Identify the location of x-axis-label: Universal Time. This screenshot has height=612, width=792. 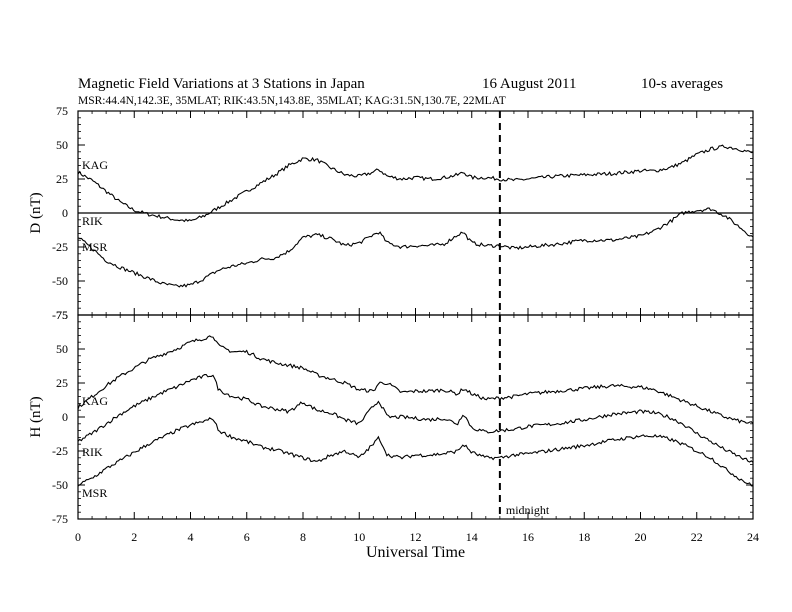
(415, 552).